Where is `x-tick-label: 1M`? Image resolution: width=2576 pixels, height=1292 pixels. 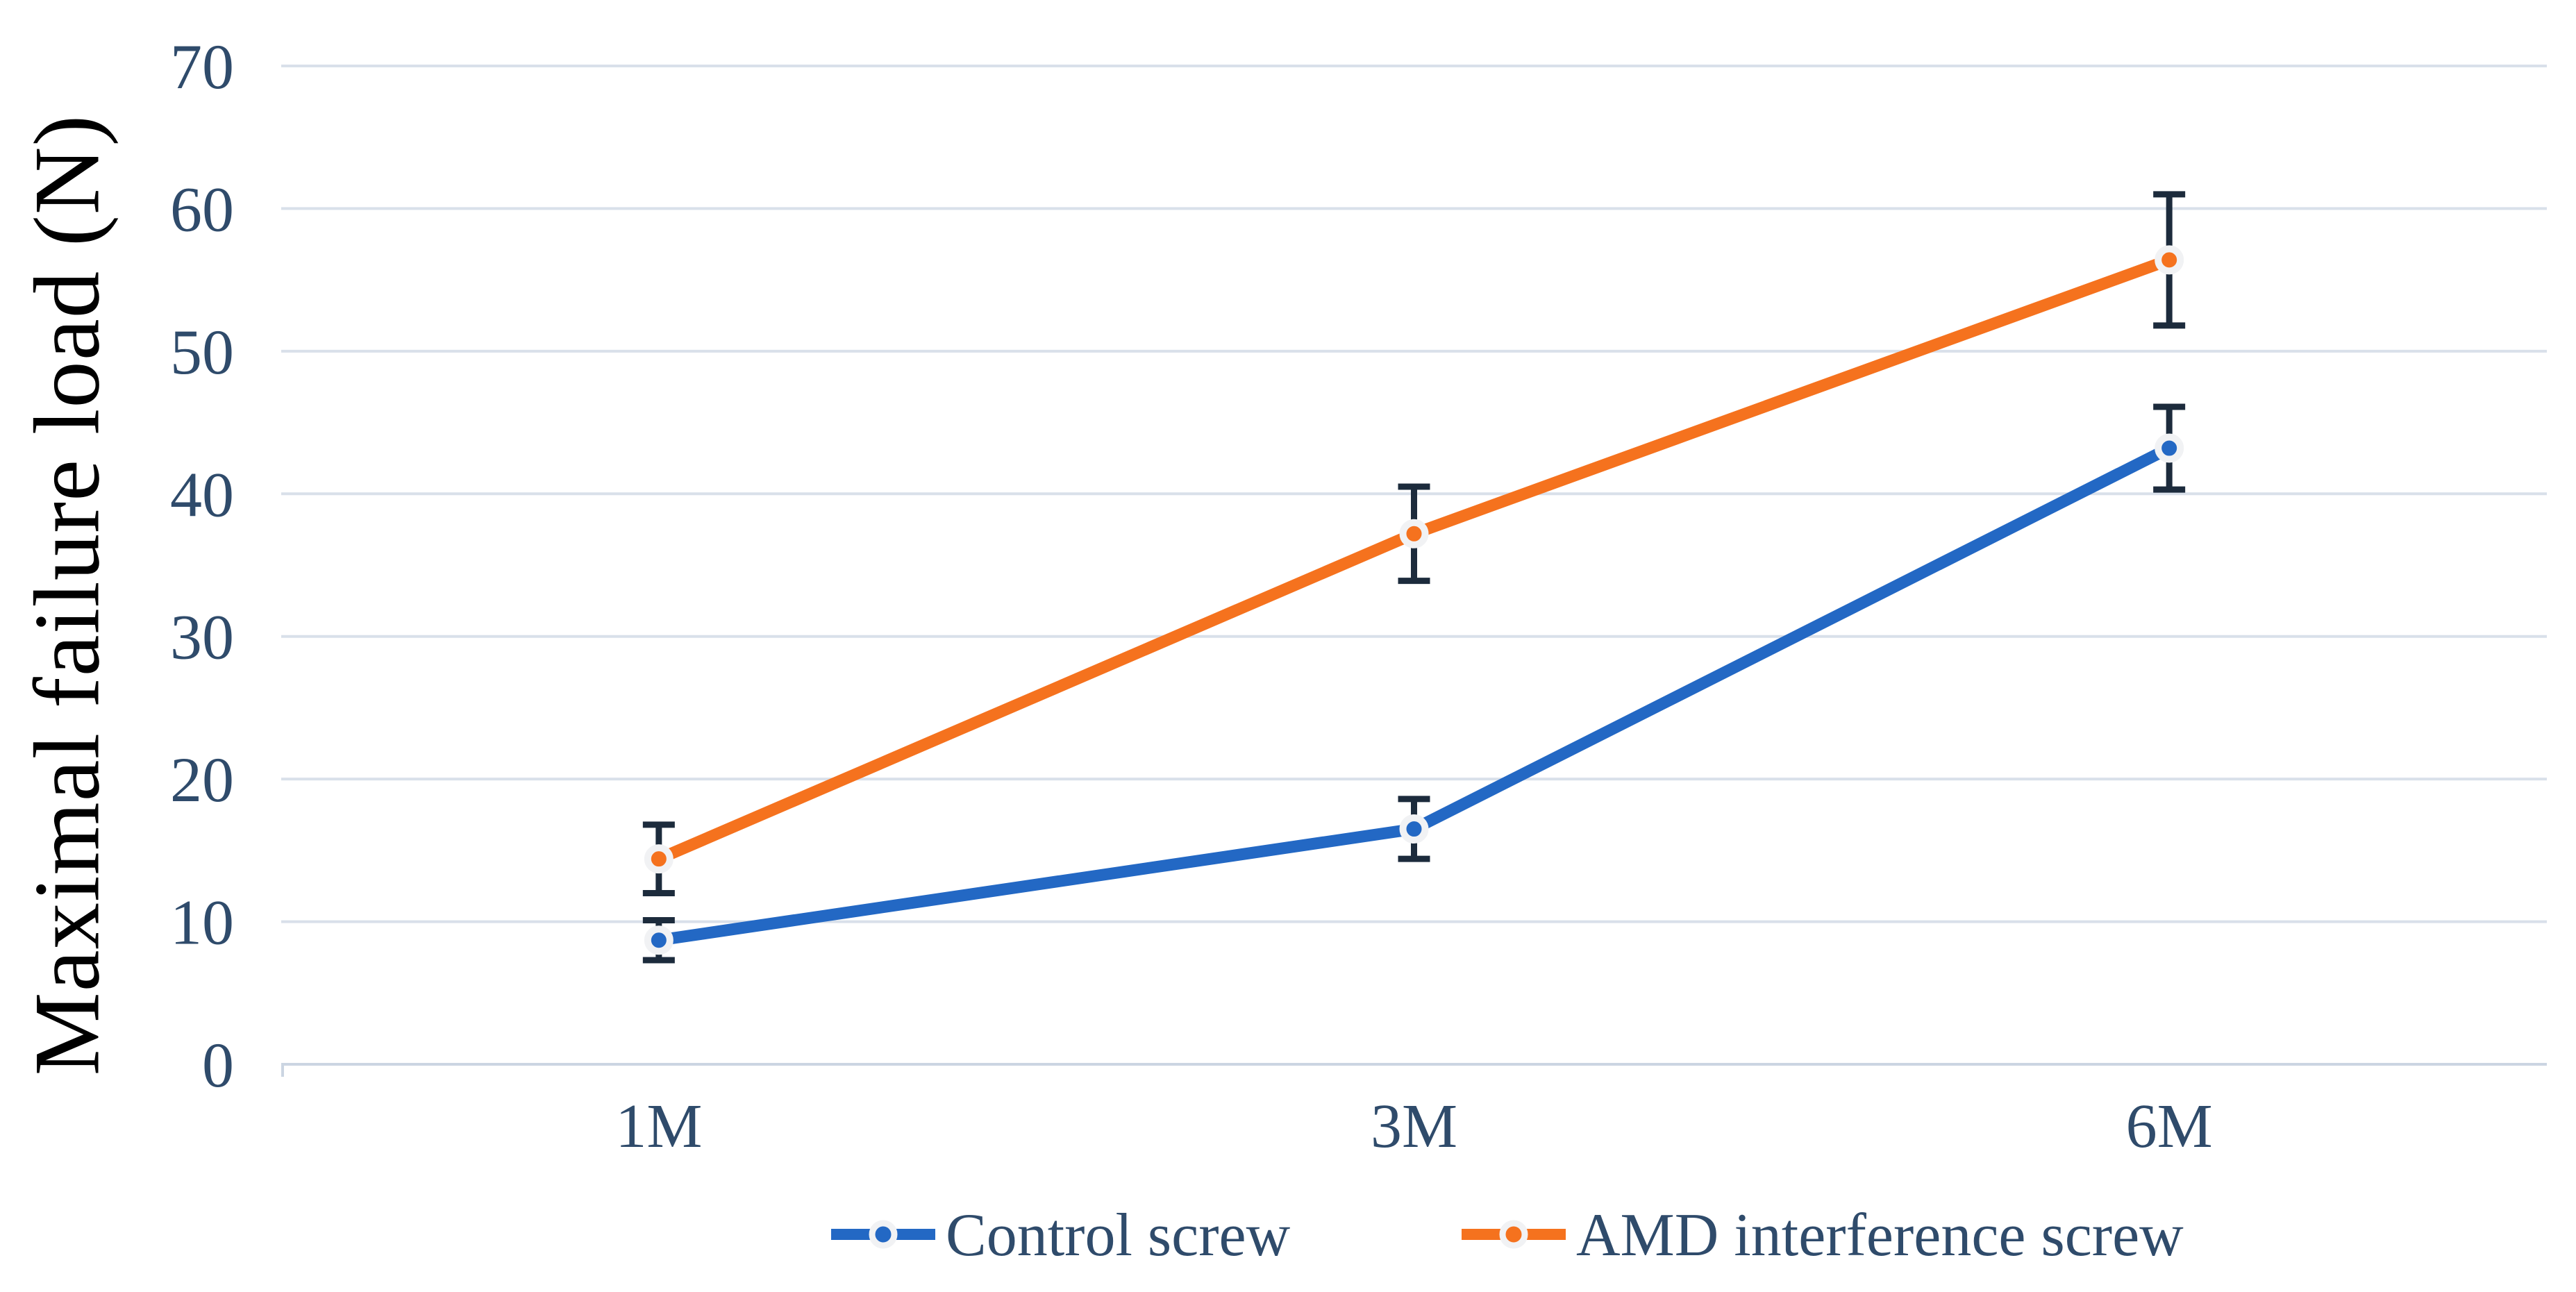
x-tick-label: 1M is located at coordinates (658, 1126).